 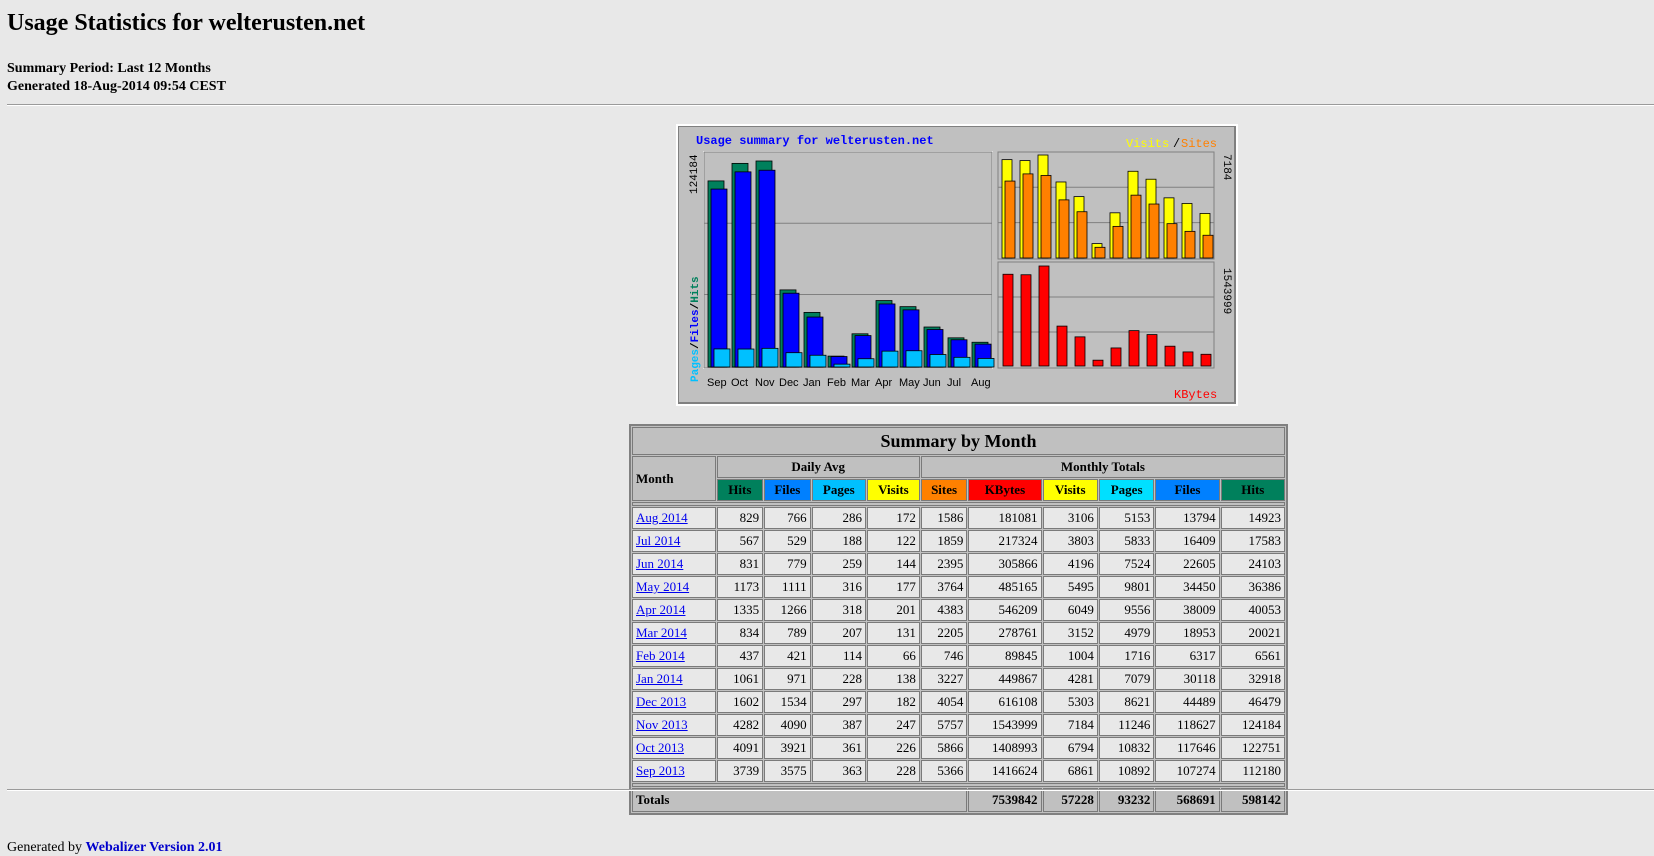 What do you see at coordinates (944, 748) in the screenshot?
I see `monthly-total-cell: 5866` at bounding box center [944, 748].